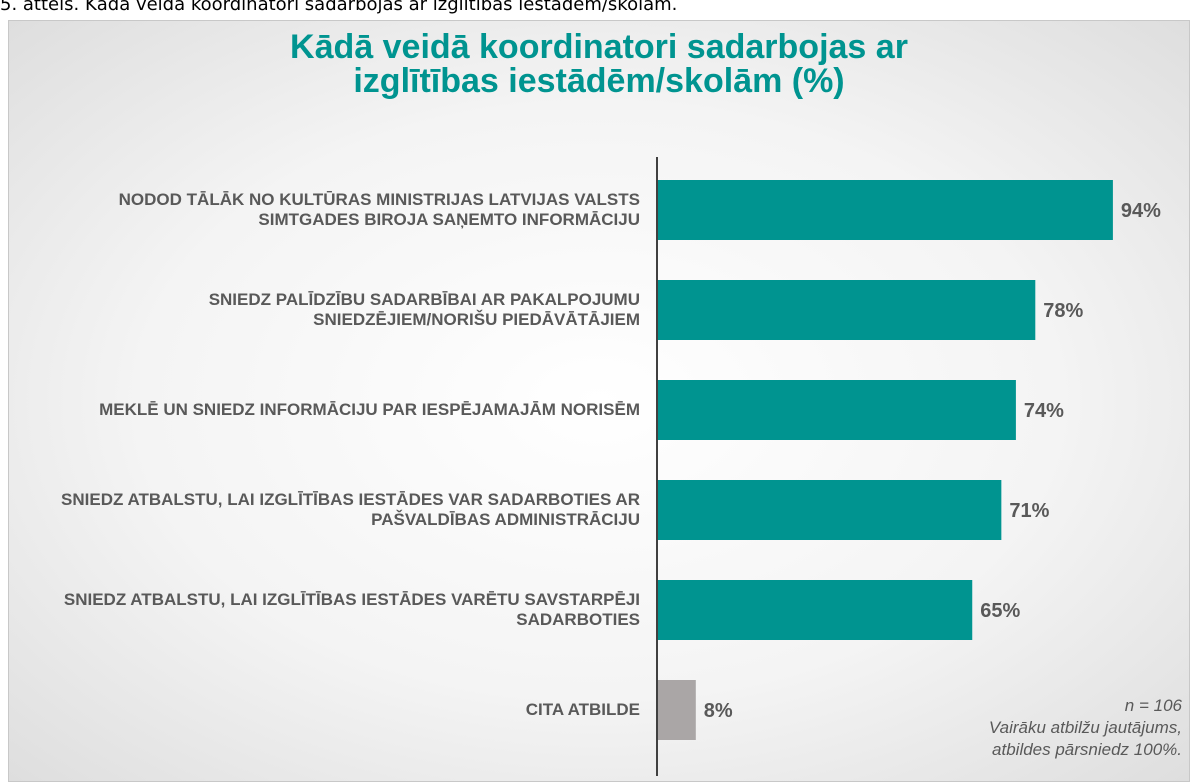  What do you see at coordinates (1029, 511) in the screenshot?
I see `value-label: 71%` at bounding box center [1029, 511].